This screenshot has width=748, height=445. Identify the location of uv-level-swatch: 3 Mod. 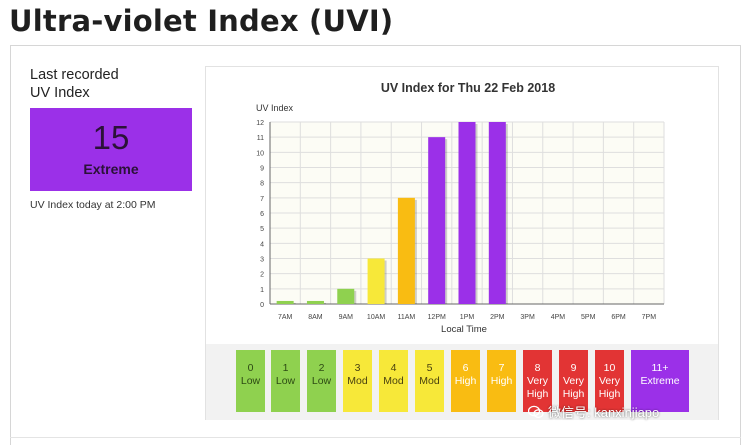
(357, 381).